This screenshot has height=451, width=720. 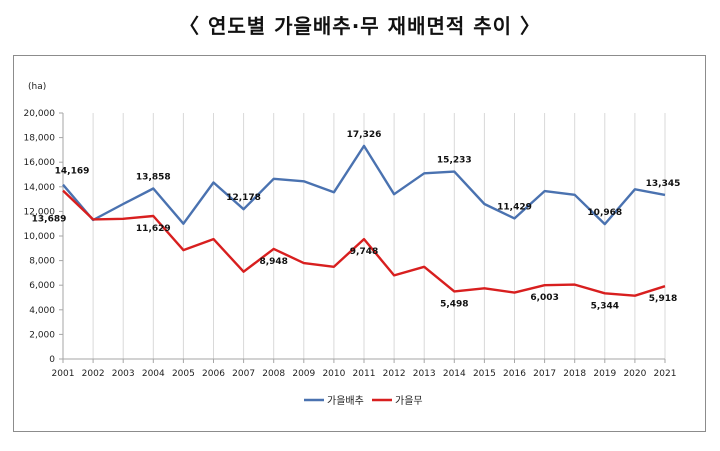 I want to click on legend-label-cabbage: 가을배추, so click(x=345, y=401).